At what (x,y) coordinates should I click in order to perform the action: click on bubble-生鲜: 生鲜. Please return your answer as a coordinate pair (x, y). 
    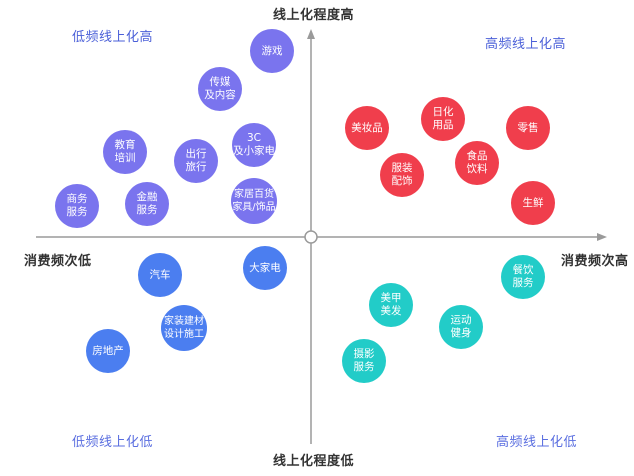
    Looking at the image, I should click on (533, 203).